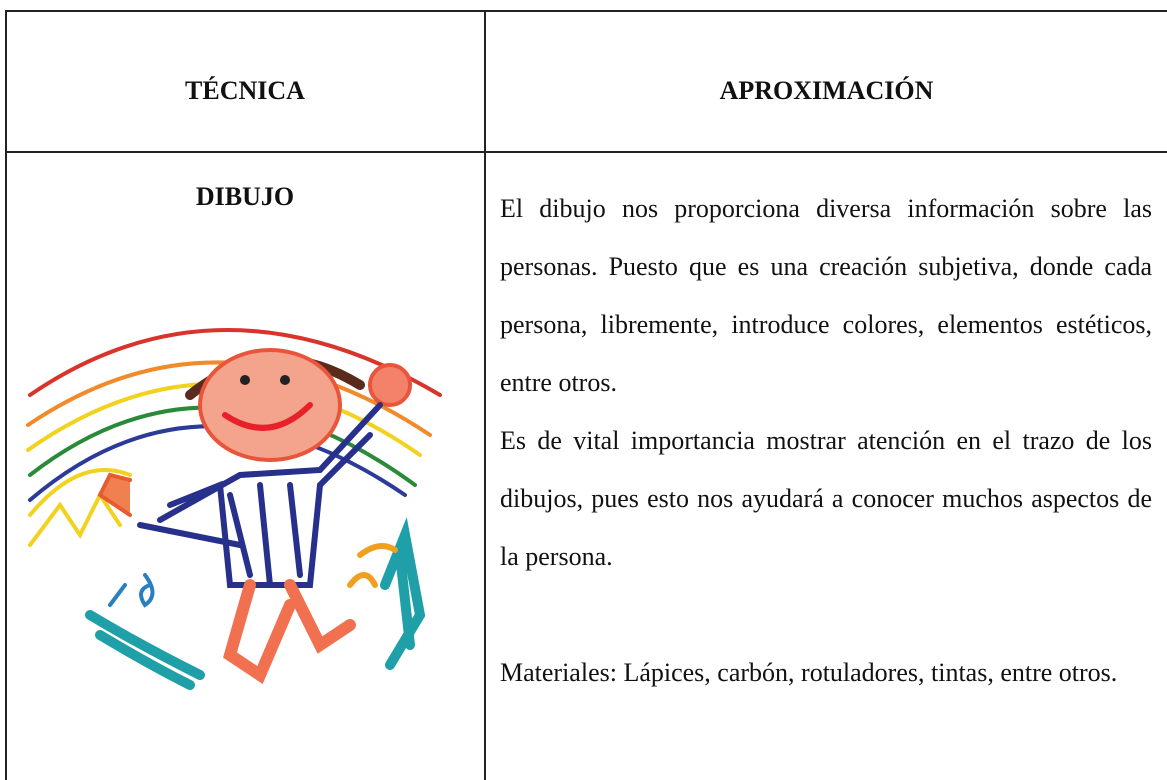 The width and height of the screenshot is (1167, 780). Describe the element at coordinates (586, 152) in the screenshot. I see `row-divider` at that location.